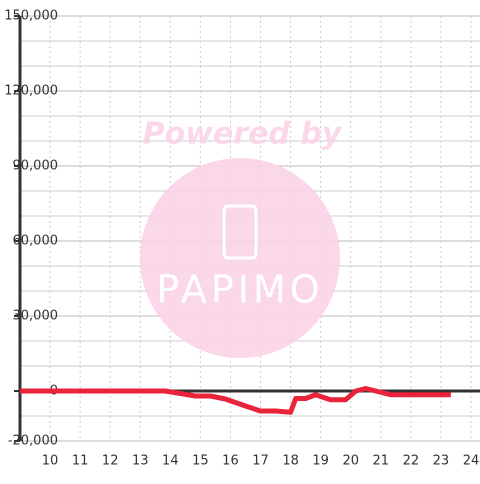  I want to click on y-tick-label: 60,000, so click(36, 241).